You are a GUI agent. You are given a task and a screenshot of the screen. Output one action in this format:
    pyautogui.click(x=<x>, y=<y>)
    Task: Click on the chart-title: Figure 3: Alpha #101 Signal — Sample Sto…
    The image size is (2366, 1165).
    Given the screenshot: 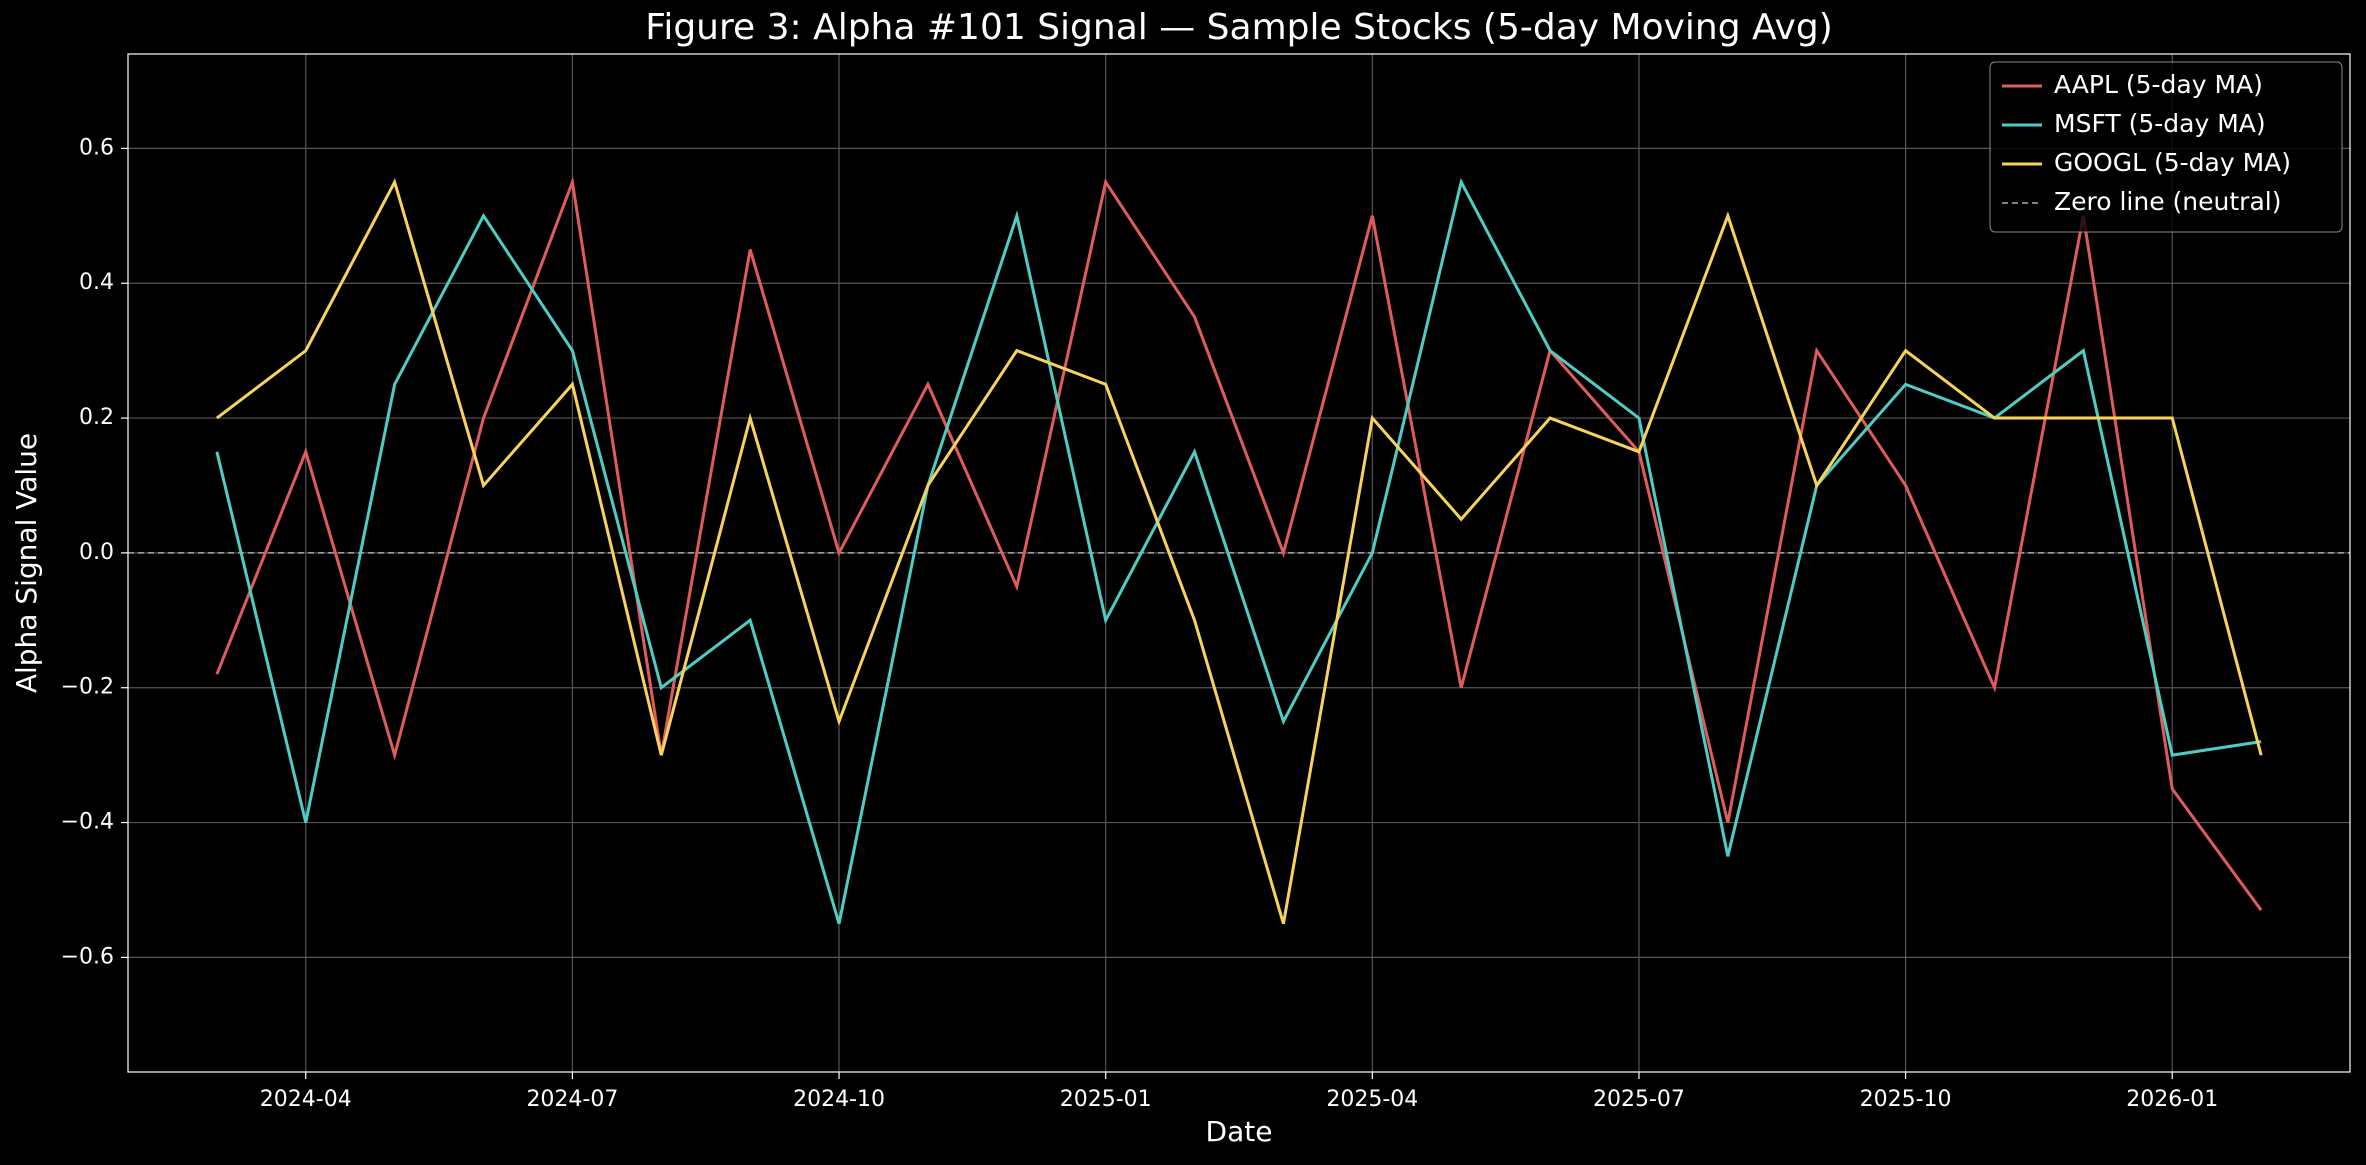 What is the action you would take?
    pyautogui.click(x=1239, y=27)
    